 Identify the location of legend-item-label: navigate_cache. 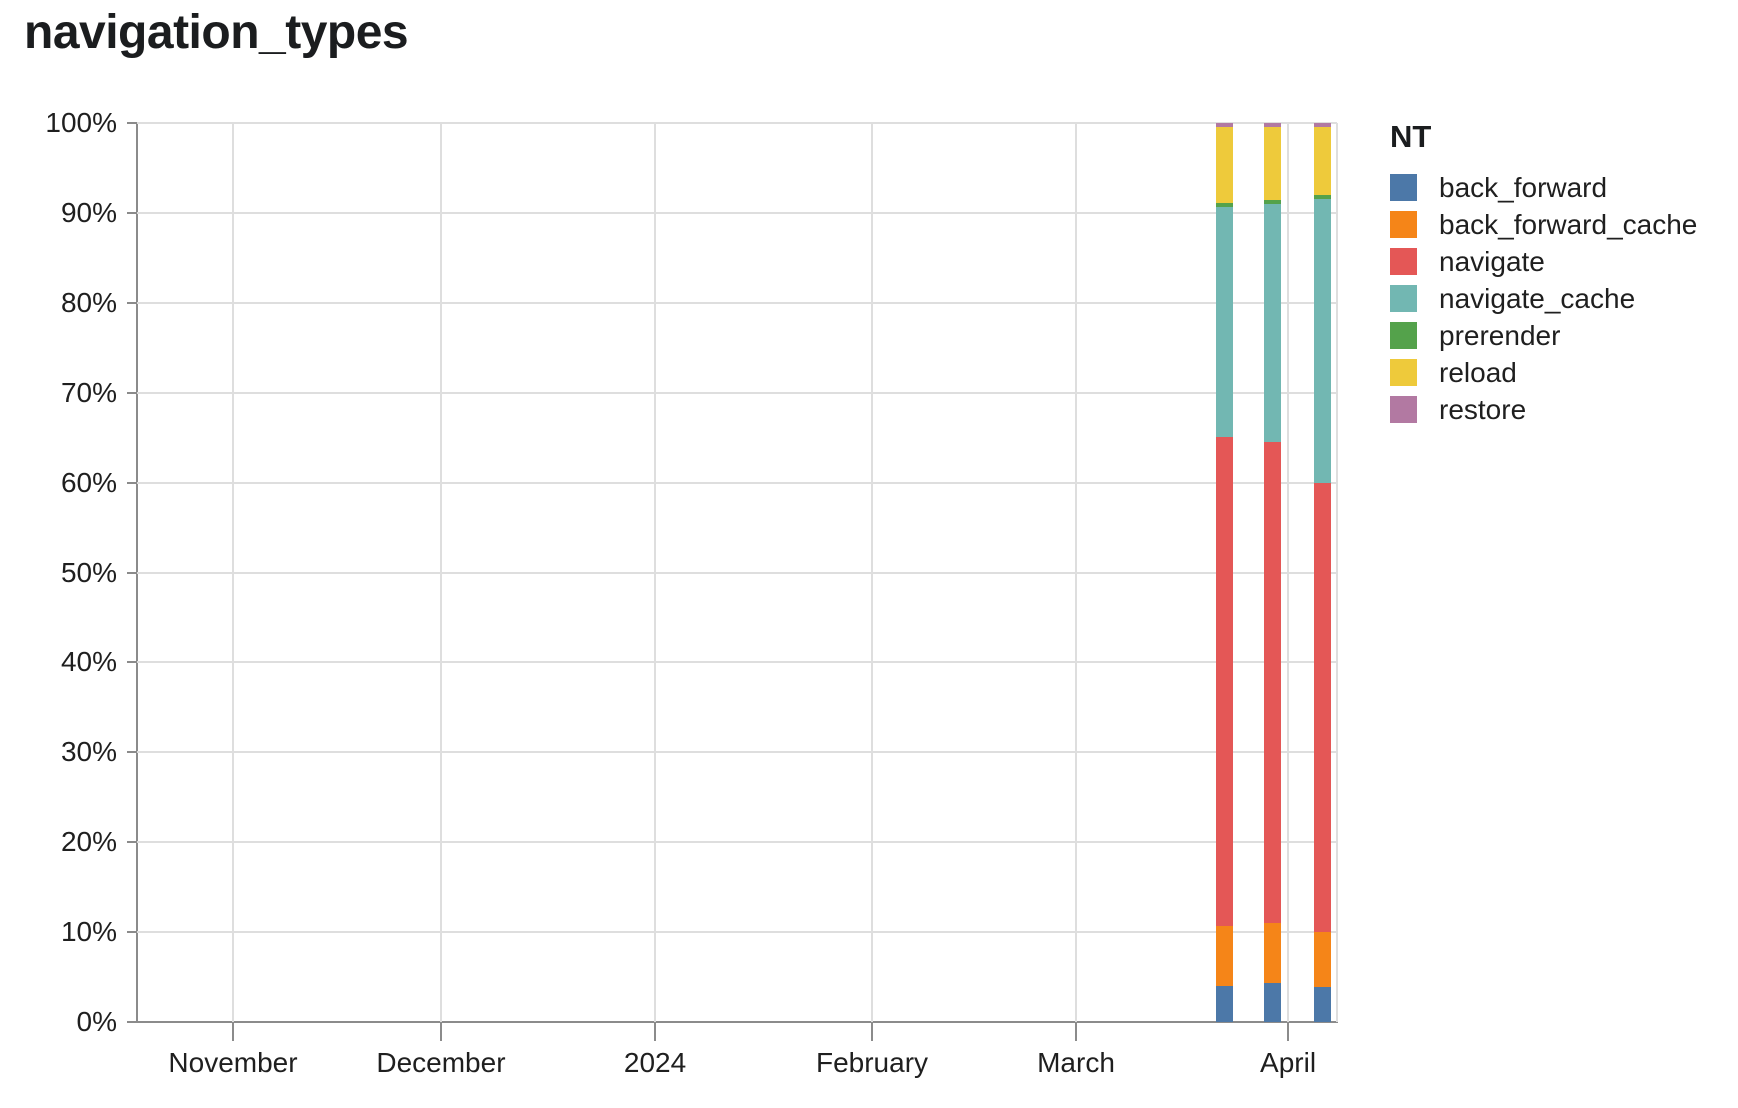
(1537, 298).